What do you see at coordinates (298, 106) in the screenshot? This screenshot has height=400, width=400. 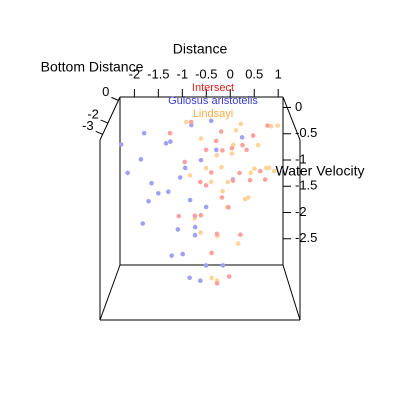 I see `z-tick-label: 0` at bounding box center [298, 106].